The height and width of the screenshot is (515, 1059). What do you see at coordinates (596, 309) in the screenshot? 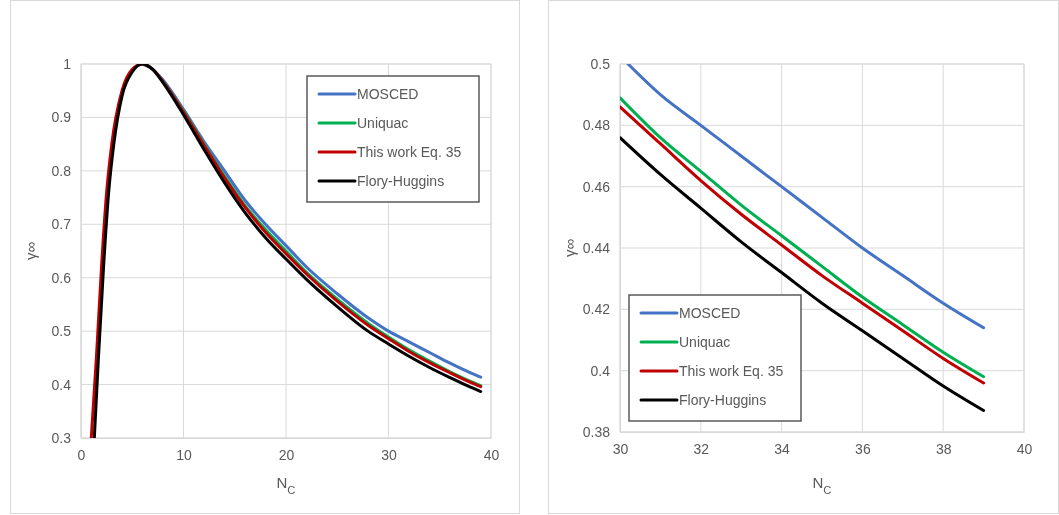
I see `y-tick-label: 0.42` at bounding box center [596, 309].